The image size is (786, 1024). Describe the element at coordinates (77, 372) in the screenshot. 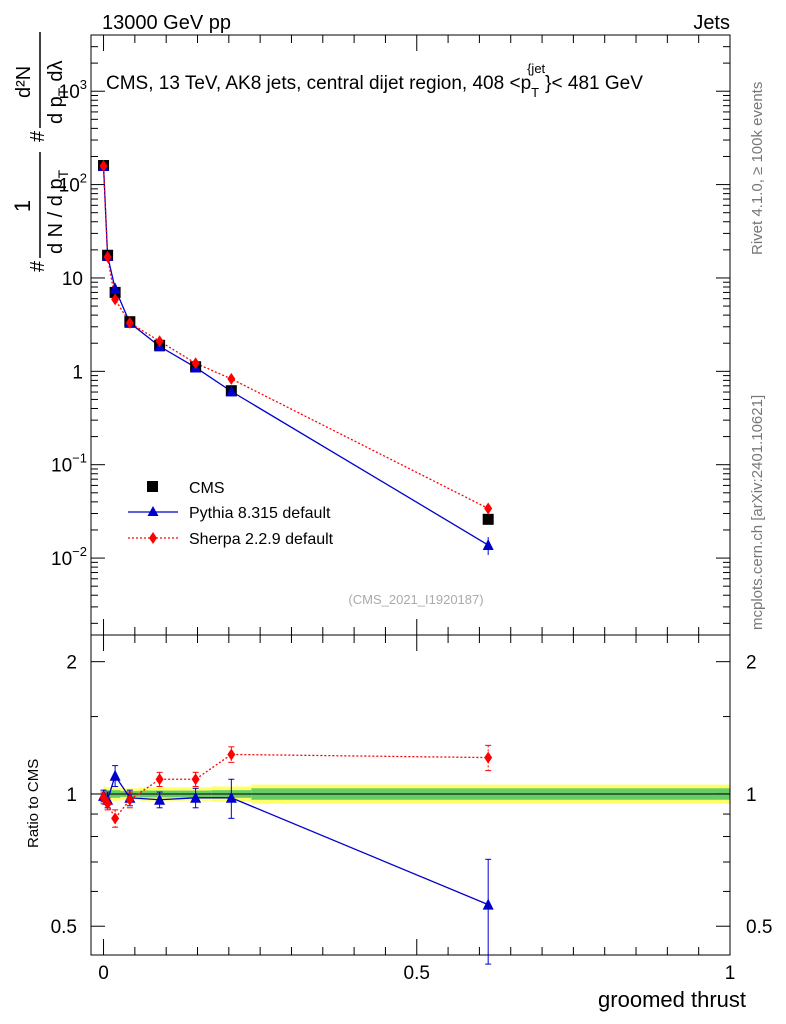

I see `main-y-tick-label: 1` at that location.